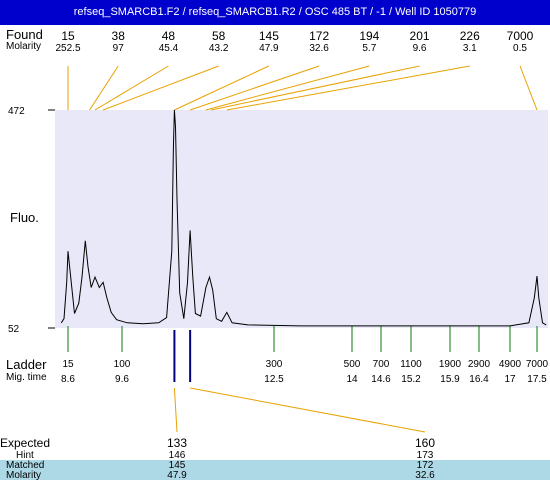  I want to click on expected-molarity-label: 32.6, so click(425, 475).